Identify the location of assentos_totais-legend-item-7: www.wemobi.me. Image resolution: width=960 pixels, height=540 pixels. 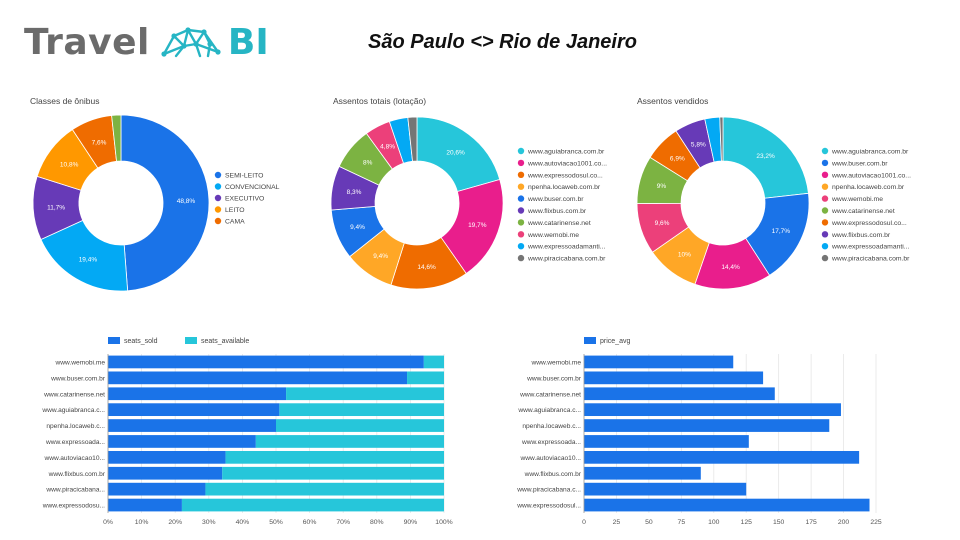
(553, 235).